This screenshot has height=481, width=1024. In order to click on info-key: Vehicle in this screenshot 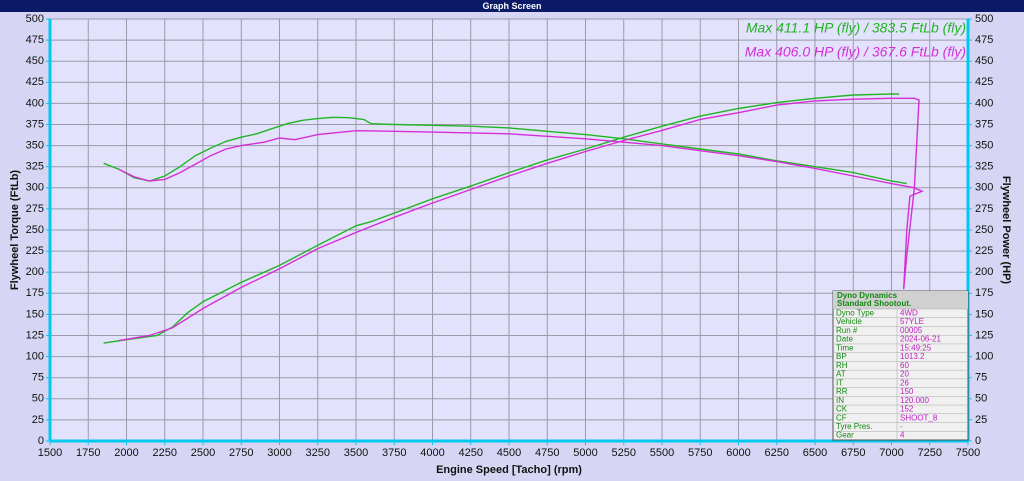, I will do `click(849, 321)`.